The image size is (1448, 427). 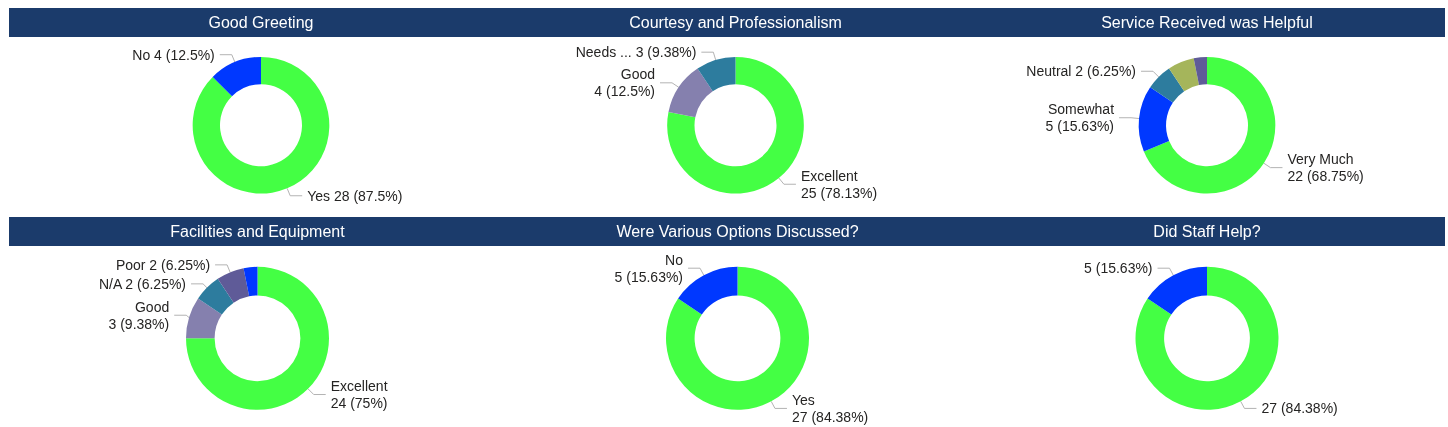 What do you see at coordinates (1207, 22) in the screenshot?
I see `chart-title: Service Received was Helpful` at bounding box center [1207, 22].